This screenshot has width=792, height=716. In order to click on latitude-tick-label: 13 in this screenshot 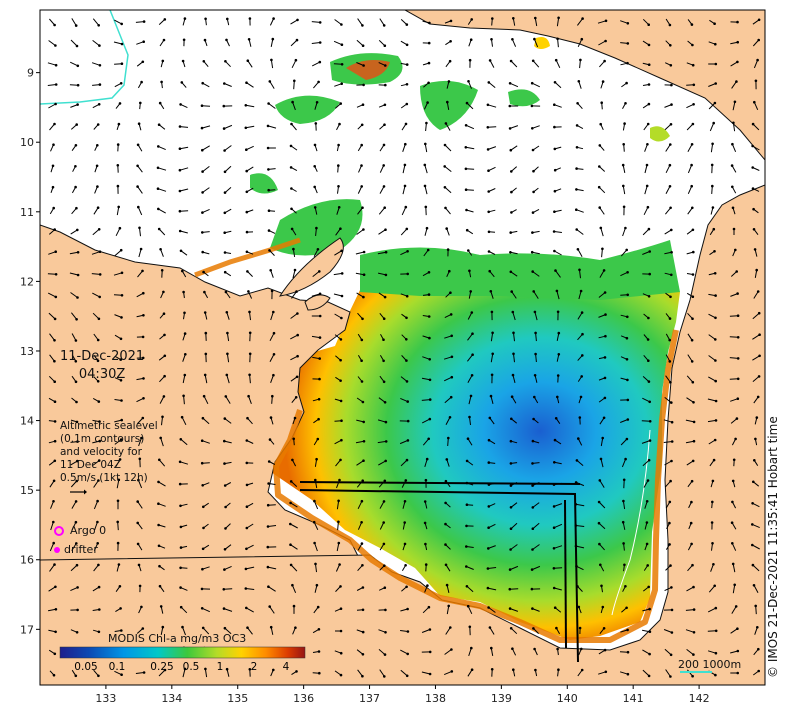, I will do `click(27, 351)`.